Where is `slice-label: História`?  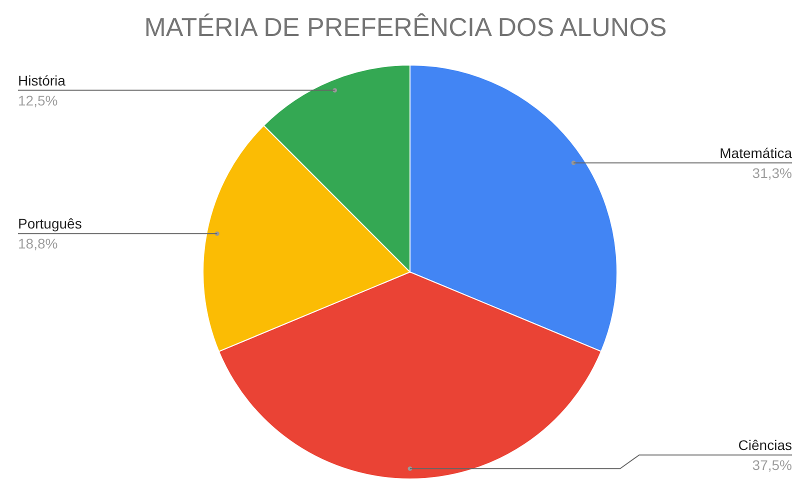 slice-label: História is located at coordinates (42, 80).